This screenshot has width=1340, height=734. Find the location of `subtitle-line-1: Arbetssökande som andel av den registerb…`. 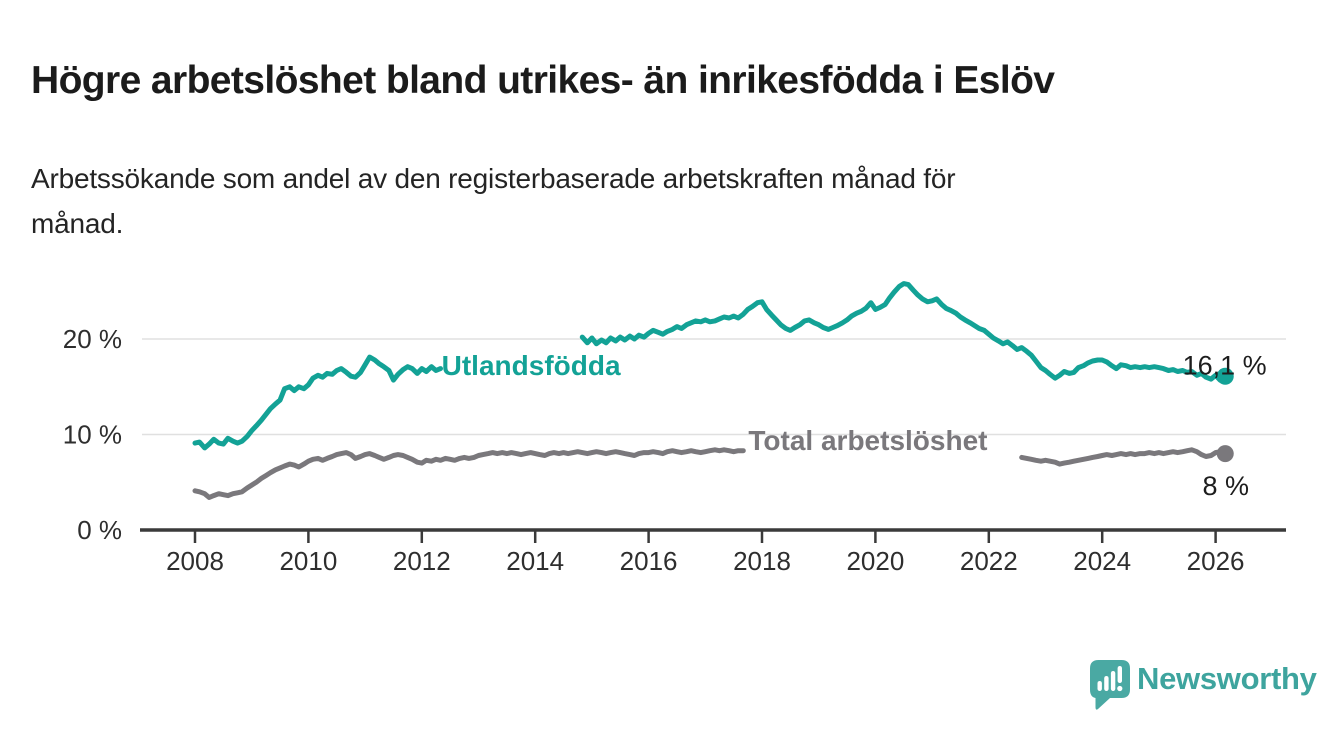

subtitle-line-1: Arbetssökande som andel av den registerb… is located at coordinates (493, 178).